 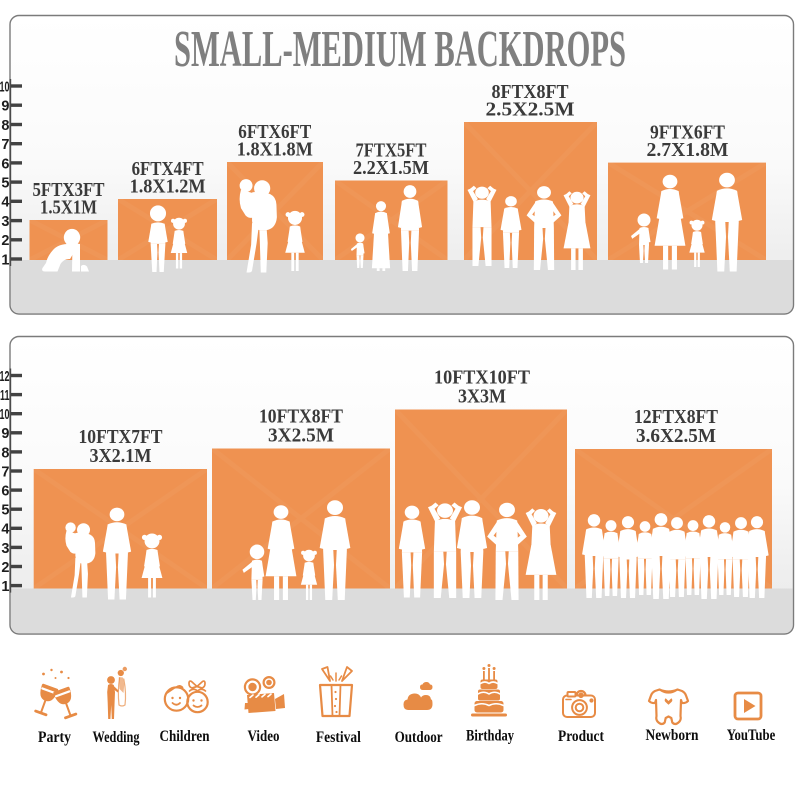 I want to click on svg-text: 12FTX8FT, so click(x=676, y=417).